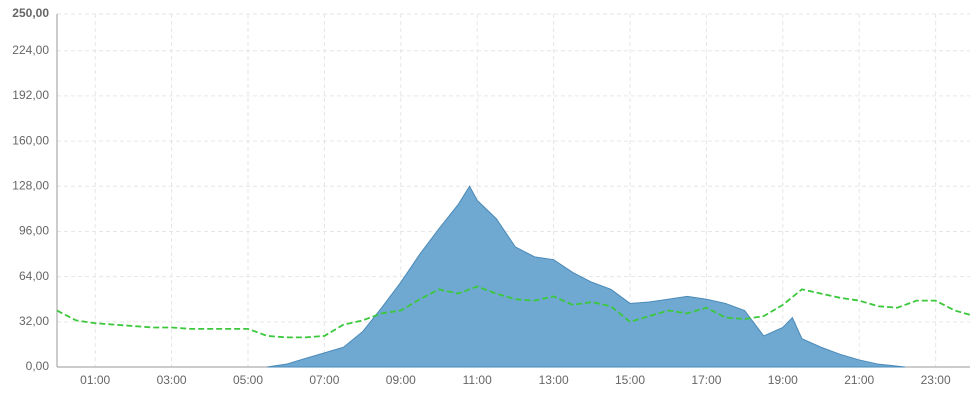 The height and width of the screenshot is (405, 974). What do you see at coordinates (513, 312) in the screenshot?
I see `line` at bounding box center [513, 312].